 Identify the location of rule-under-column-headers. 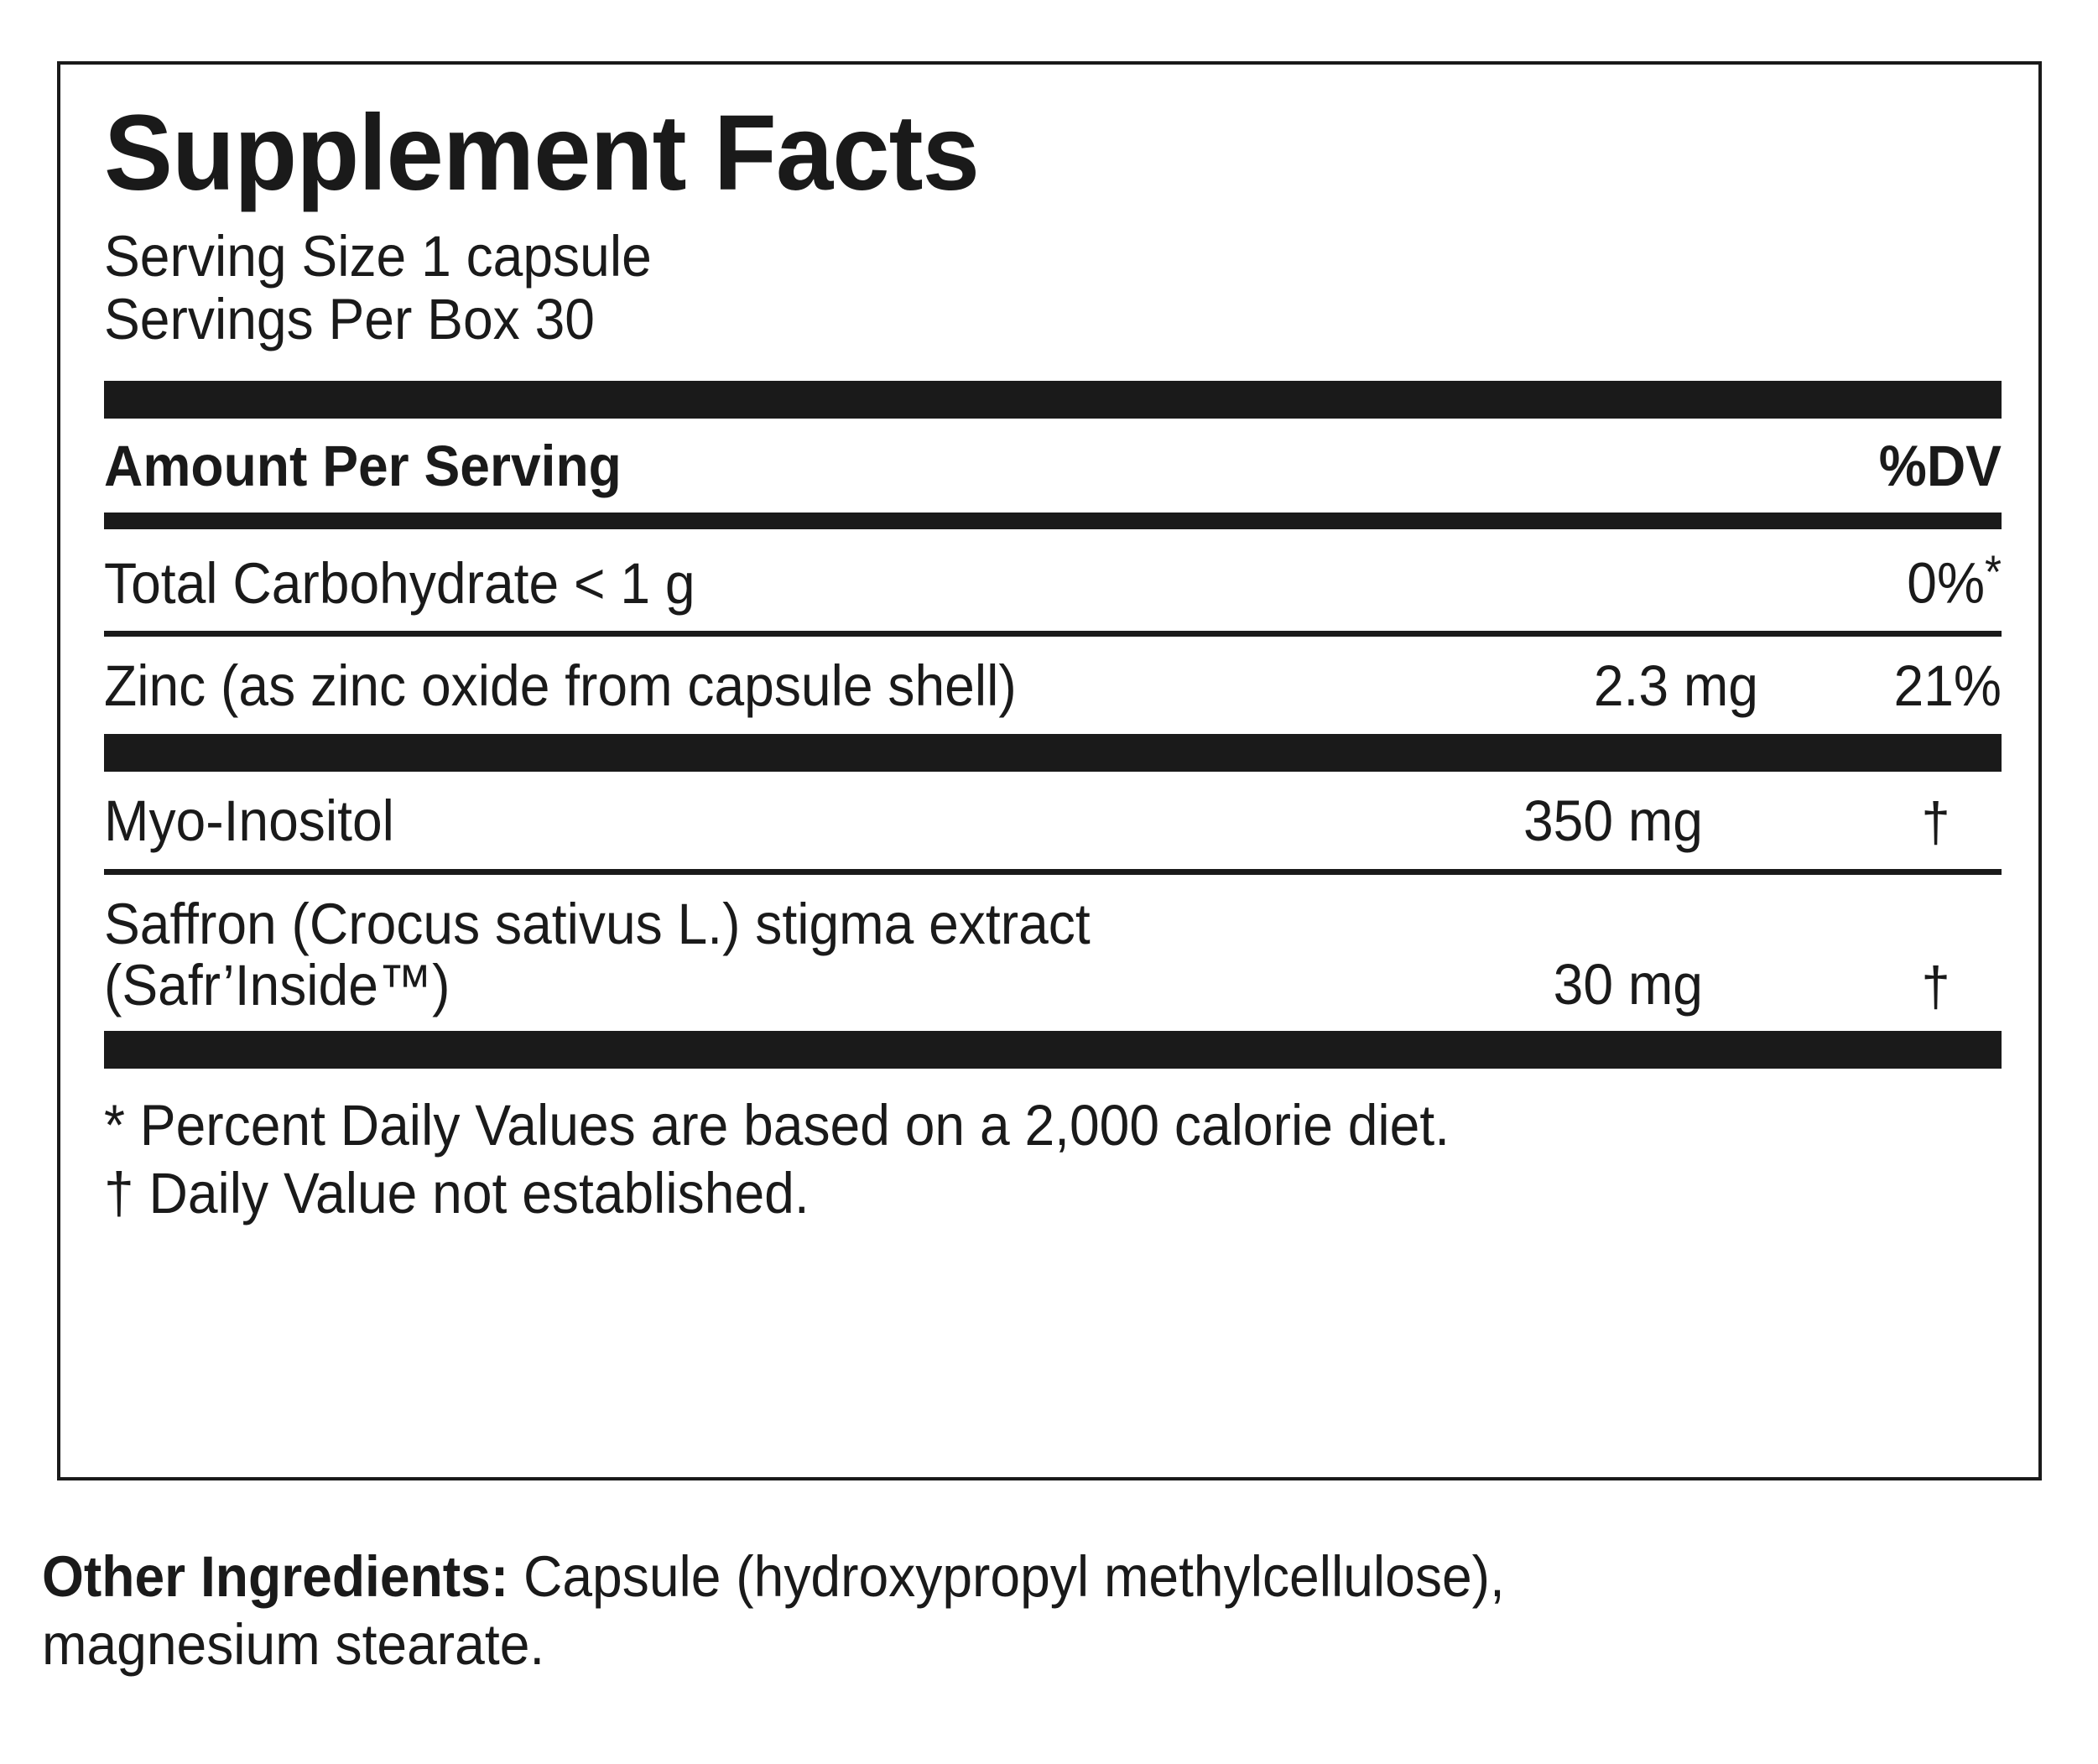
(1053, 520).